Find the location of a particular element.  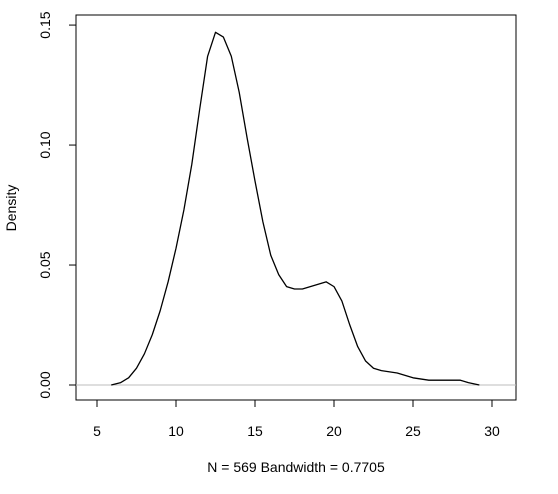

x-tick-label: 30 is located at coordinates (492, 431).